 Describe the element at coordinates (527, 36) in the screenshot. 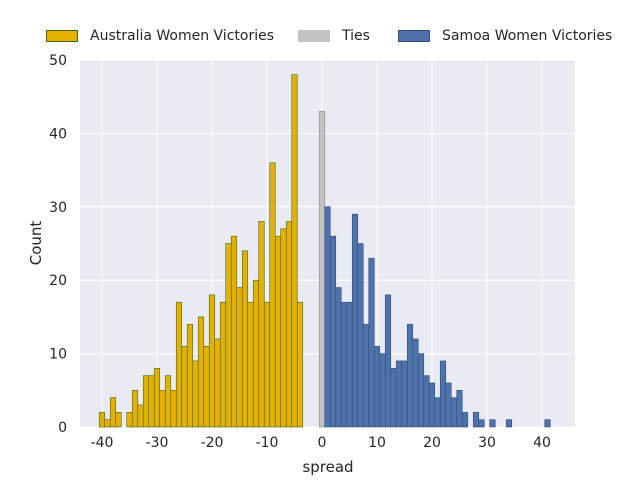

I see `legend-label-samoa: Samoa Women Victories` at that location.